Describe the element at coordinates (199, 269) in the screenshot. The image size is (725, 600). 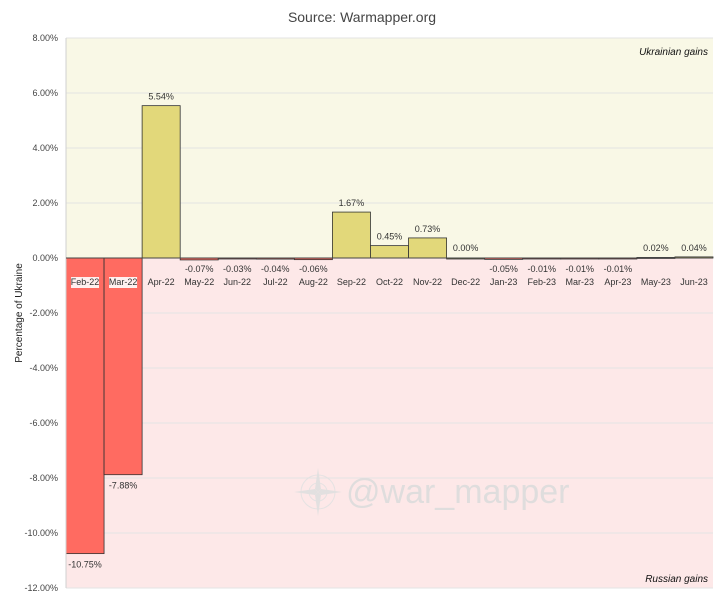
I see `data-value-label: -0.07%` at that location.